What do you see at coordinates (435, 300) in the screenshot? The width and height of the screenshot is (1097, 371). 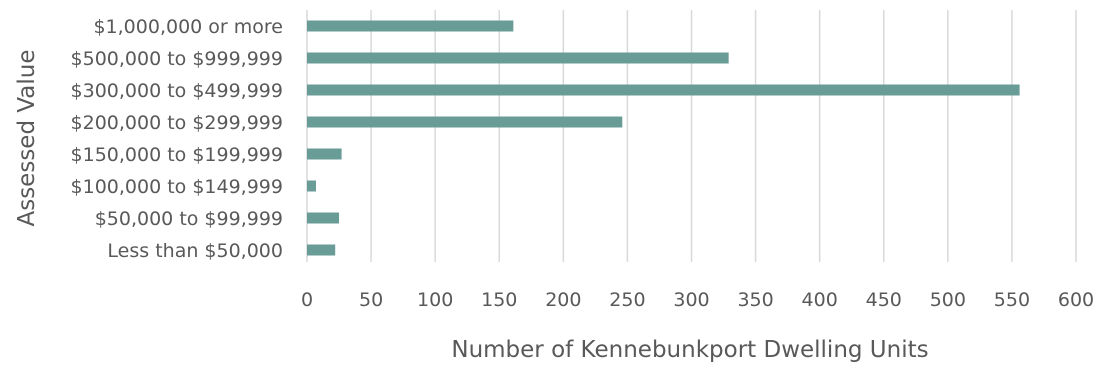 I see `x-tick-label: 100` at bounding box center [435, 300].